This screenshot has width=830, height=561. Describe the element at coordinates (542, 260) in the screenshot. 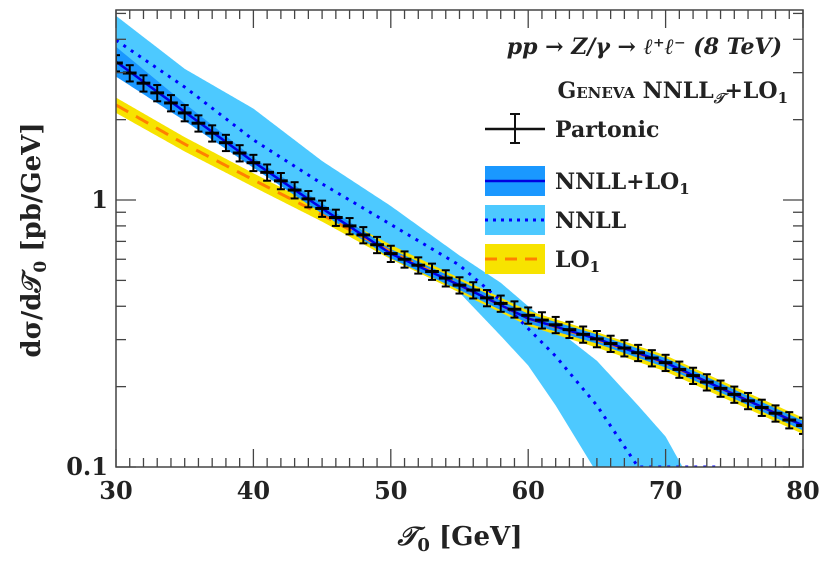

I see `legend-entry-lo1: LO1` at that location.